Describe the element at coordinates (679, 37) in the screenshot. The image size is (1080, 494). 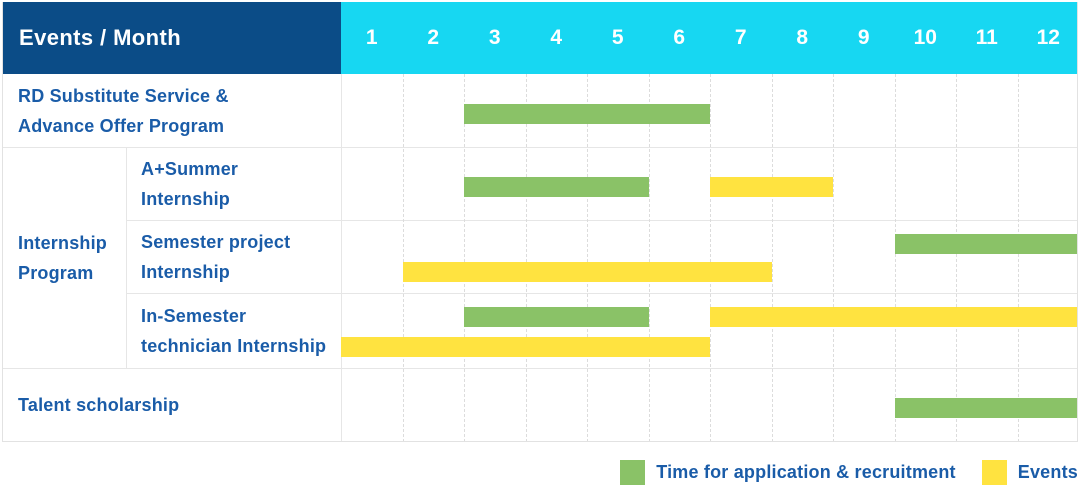
I see `month-header-6: 6` at that location.